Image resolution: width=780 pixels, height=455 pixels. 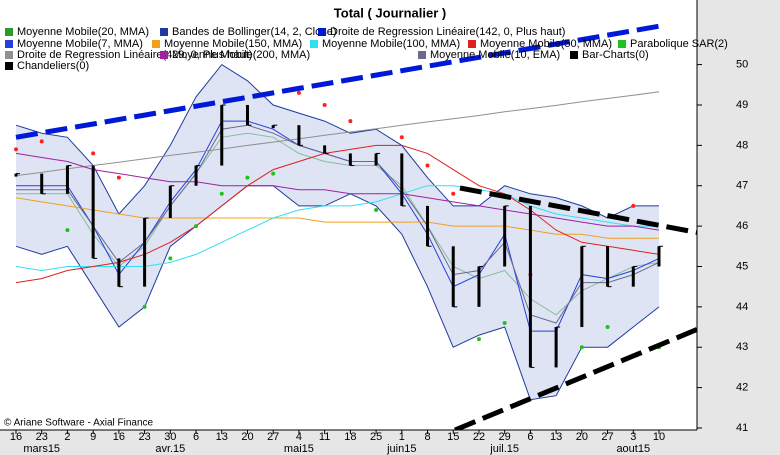 I want to click on x-tick-label: 29, so click(x=505, y=437).